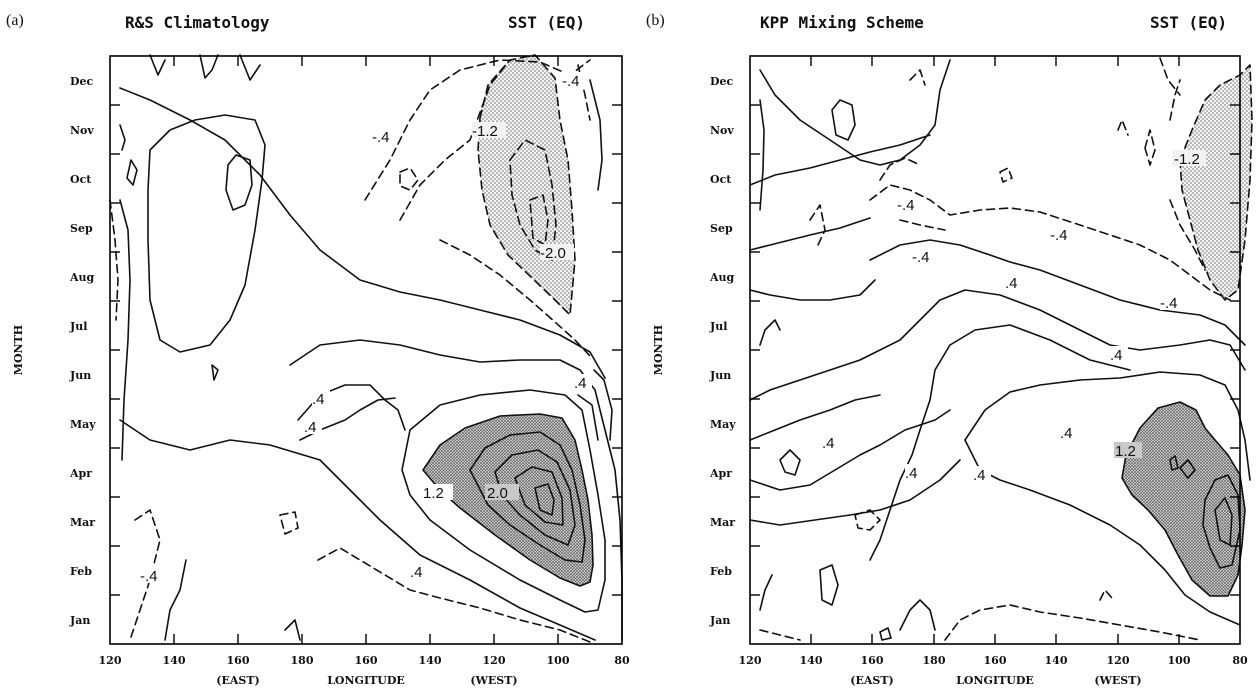  I want to click on panel-b-xtick-120e: 120, so click(750, 660).